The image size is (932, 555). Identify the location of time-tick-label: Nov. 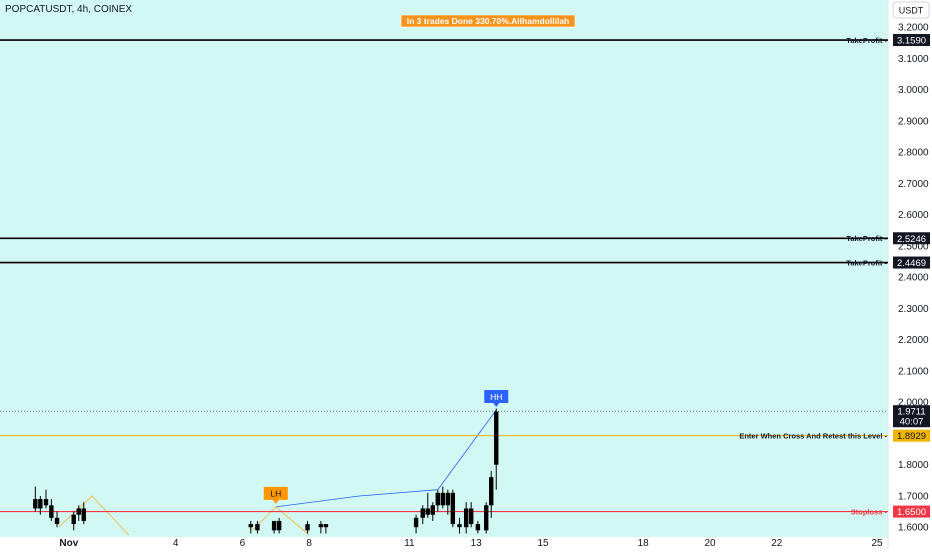
(68, 543).